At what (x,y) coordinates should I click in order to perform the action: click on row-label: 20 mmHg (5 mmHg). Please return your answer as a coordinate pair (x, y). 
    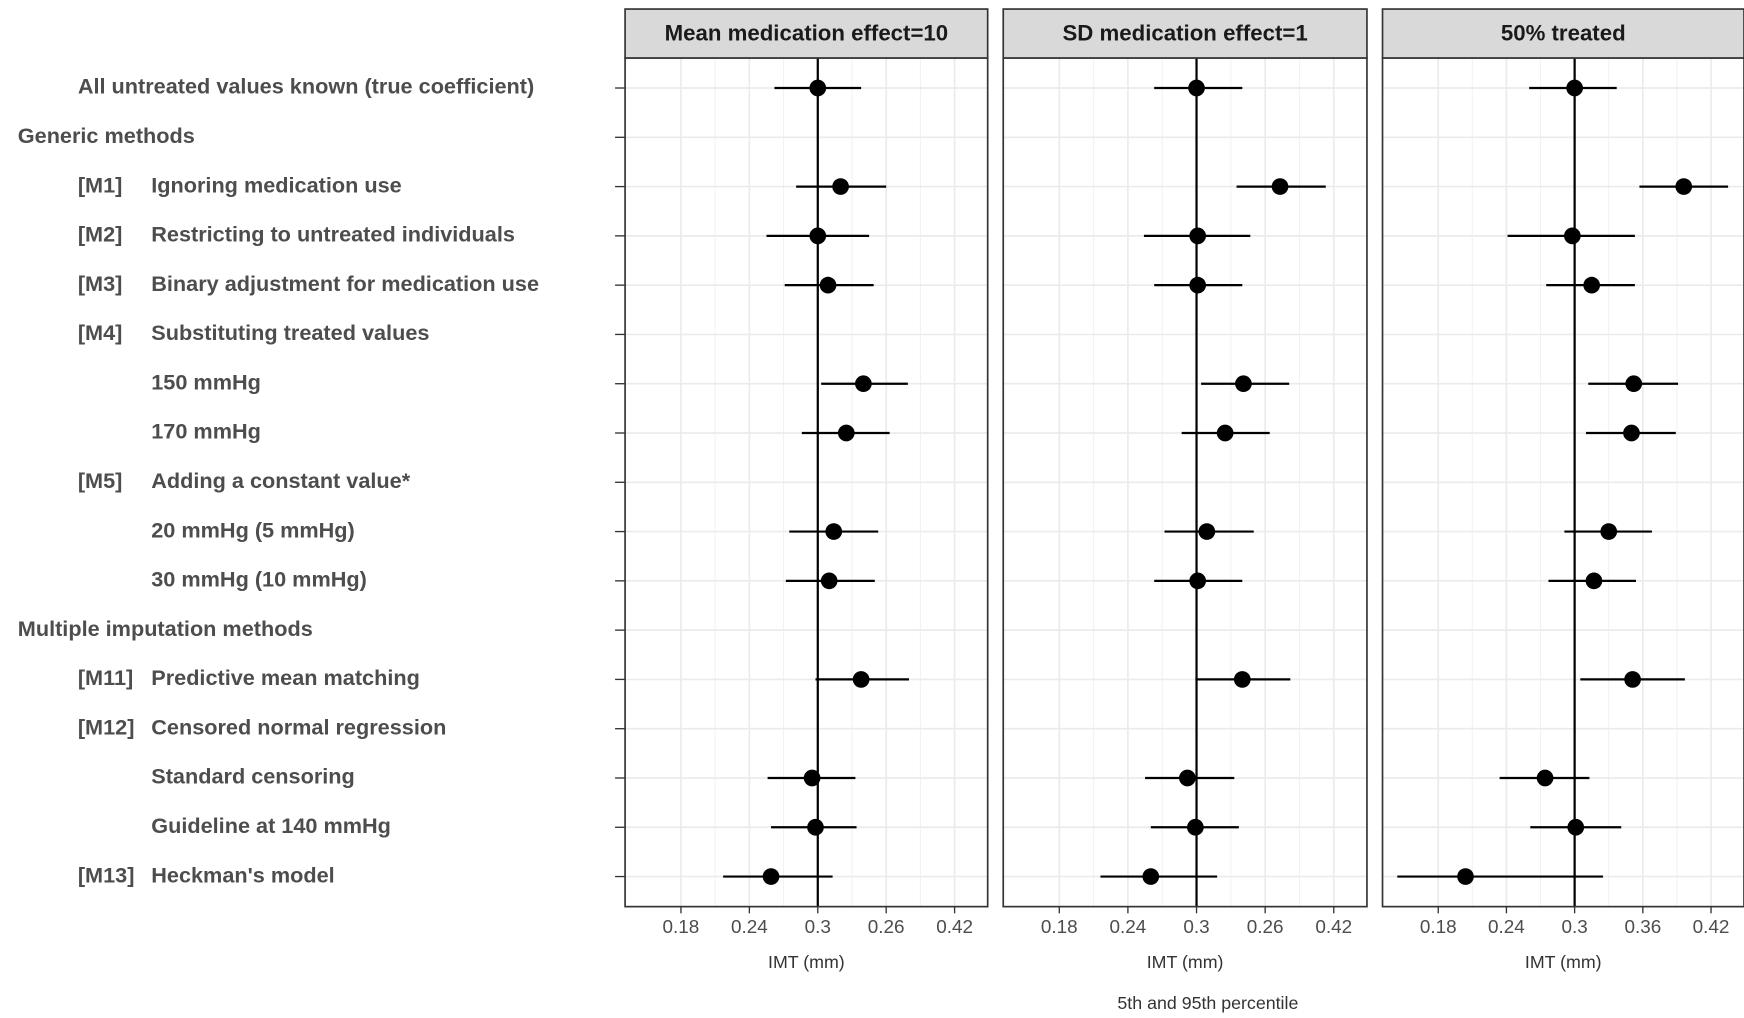
    Looking at the image, I should click on (253, 529).